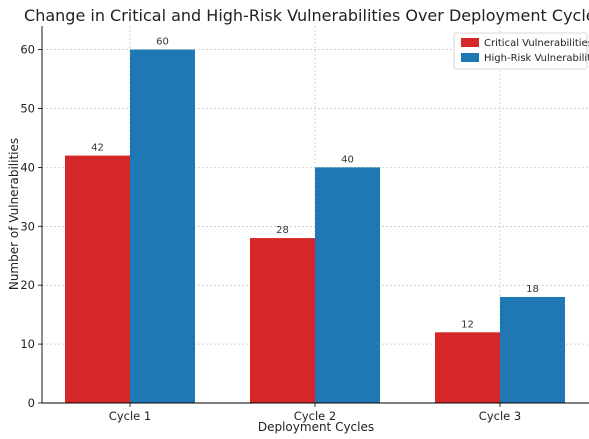 The width and height of the screenshot is (589, 439). I want to click on x-tick-label-2: Cycle 2, so click(315, 416).